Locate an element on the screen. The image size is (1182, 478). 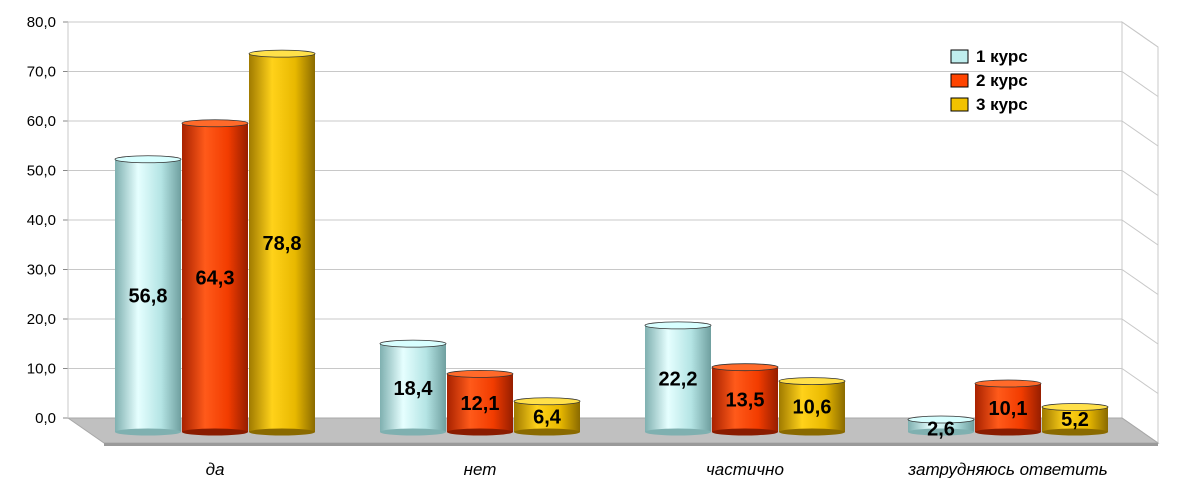
y-tick-label: 50,0 is located at coordinates (41, 171).